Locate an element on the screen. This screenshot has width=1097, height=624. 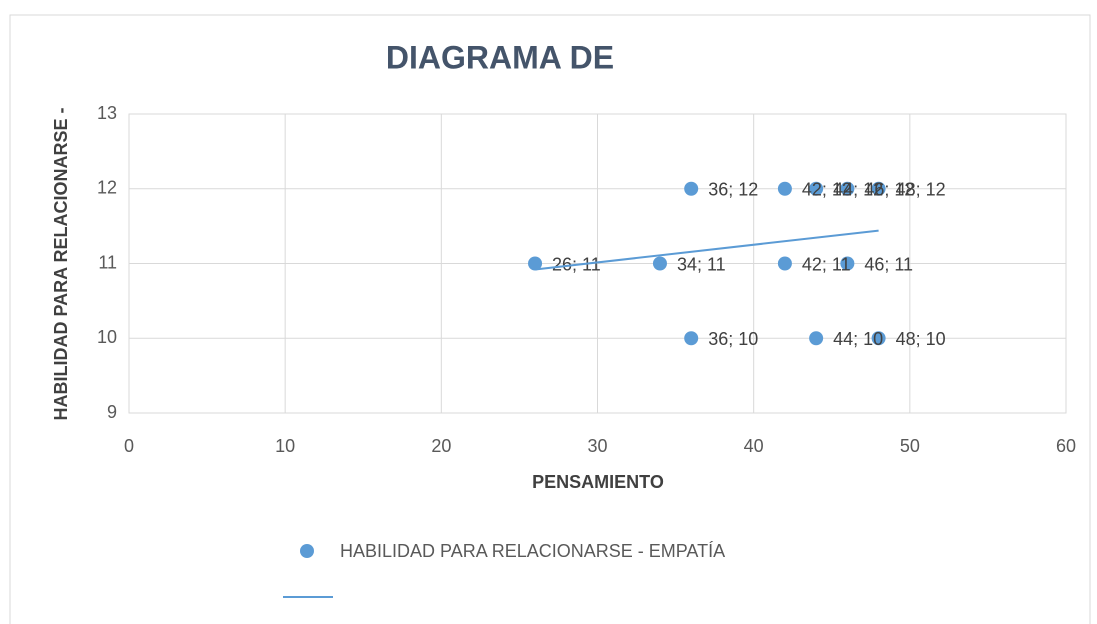
x-tick-label: 30 is located at coordinates (597, 446).